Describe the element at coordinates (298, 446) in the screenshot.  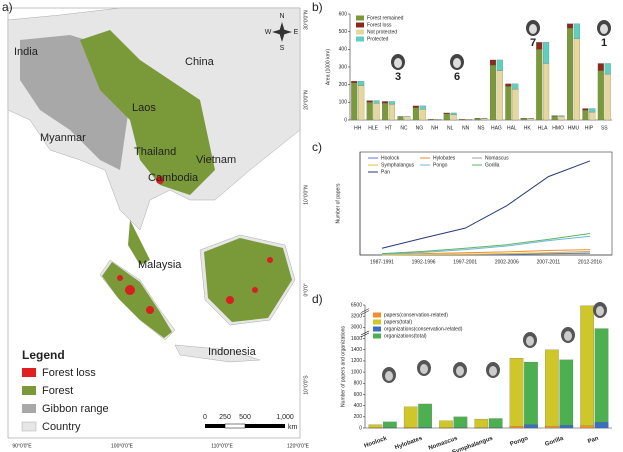
I see `lon-label: 120°0'0"E` at that location.